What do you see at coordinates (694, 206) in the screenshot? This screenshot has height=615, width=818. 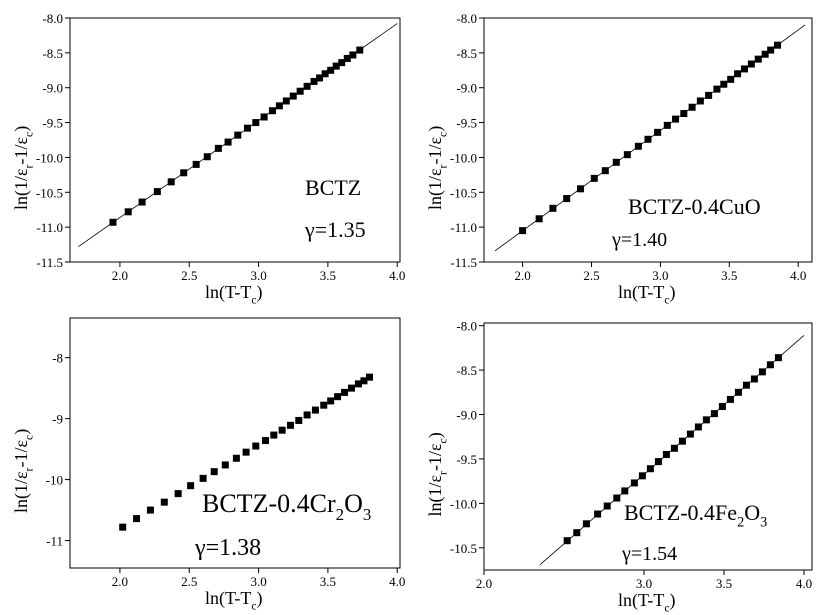 I see `sample-label: BCTZ-0.4CuO` at bounding box center [694, 206].